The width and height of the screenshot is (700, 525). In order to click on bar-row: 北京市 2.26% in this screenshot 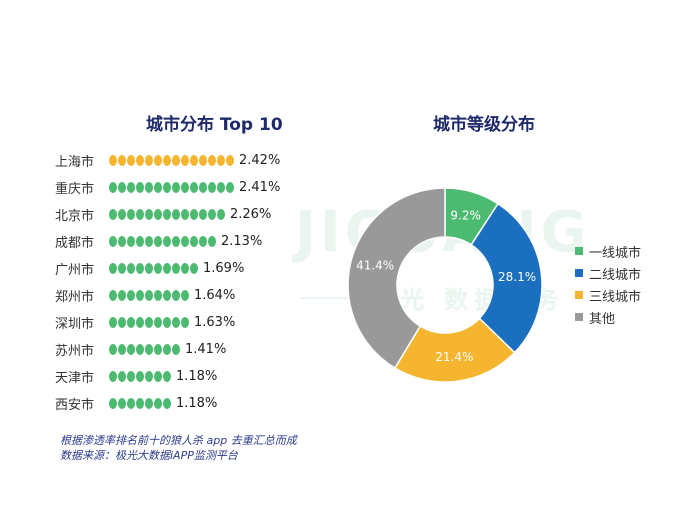, I will do `click(163, 214)`.